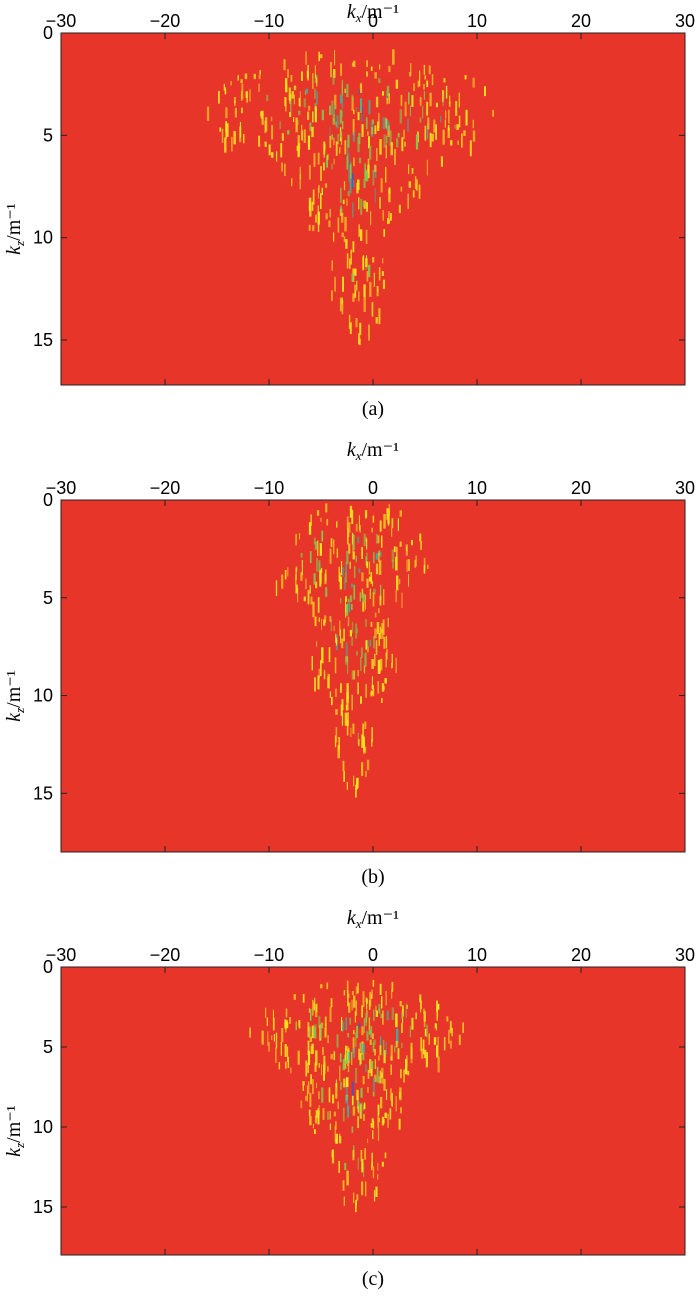  Describe the element at coordinates (350, 197) in the screenshot. I see `spectrum-field` at that location.